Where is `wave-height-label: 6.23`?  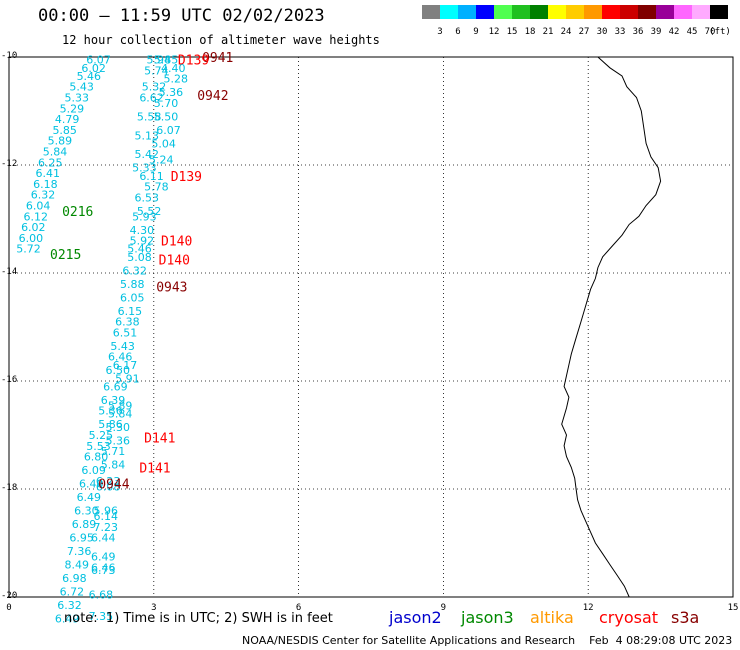
wave-height-label: 6.23 is located at coordinates (108, 481).